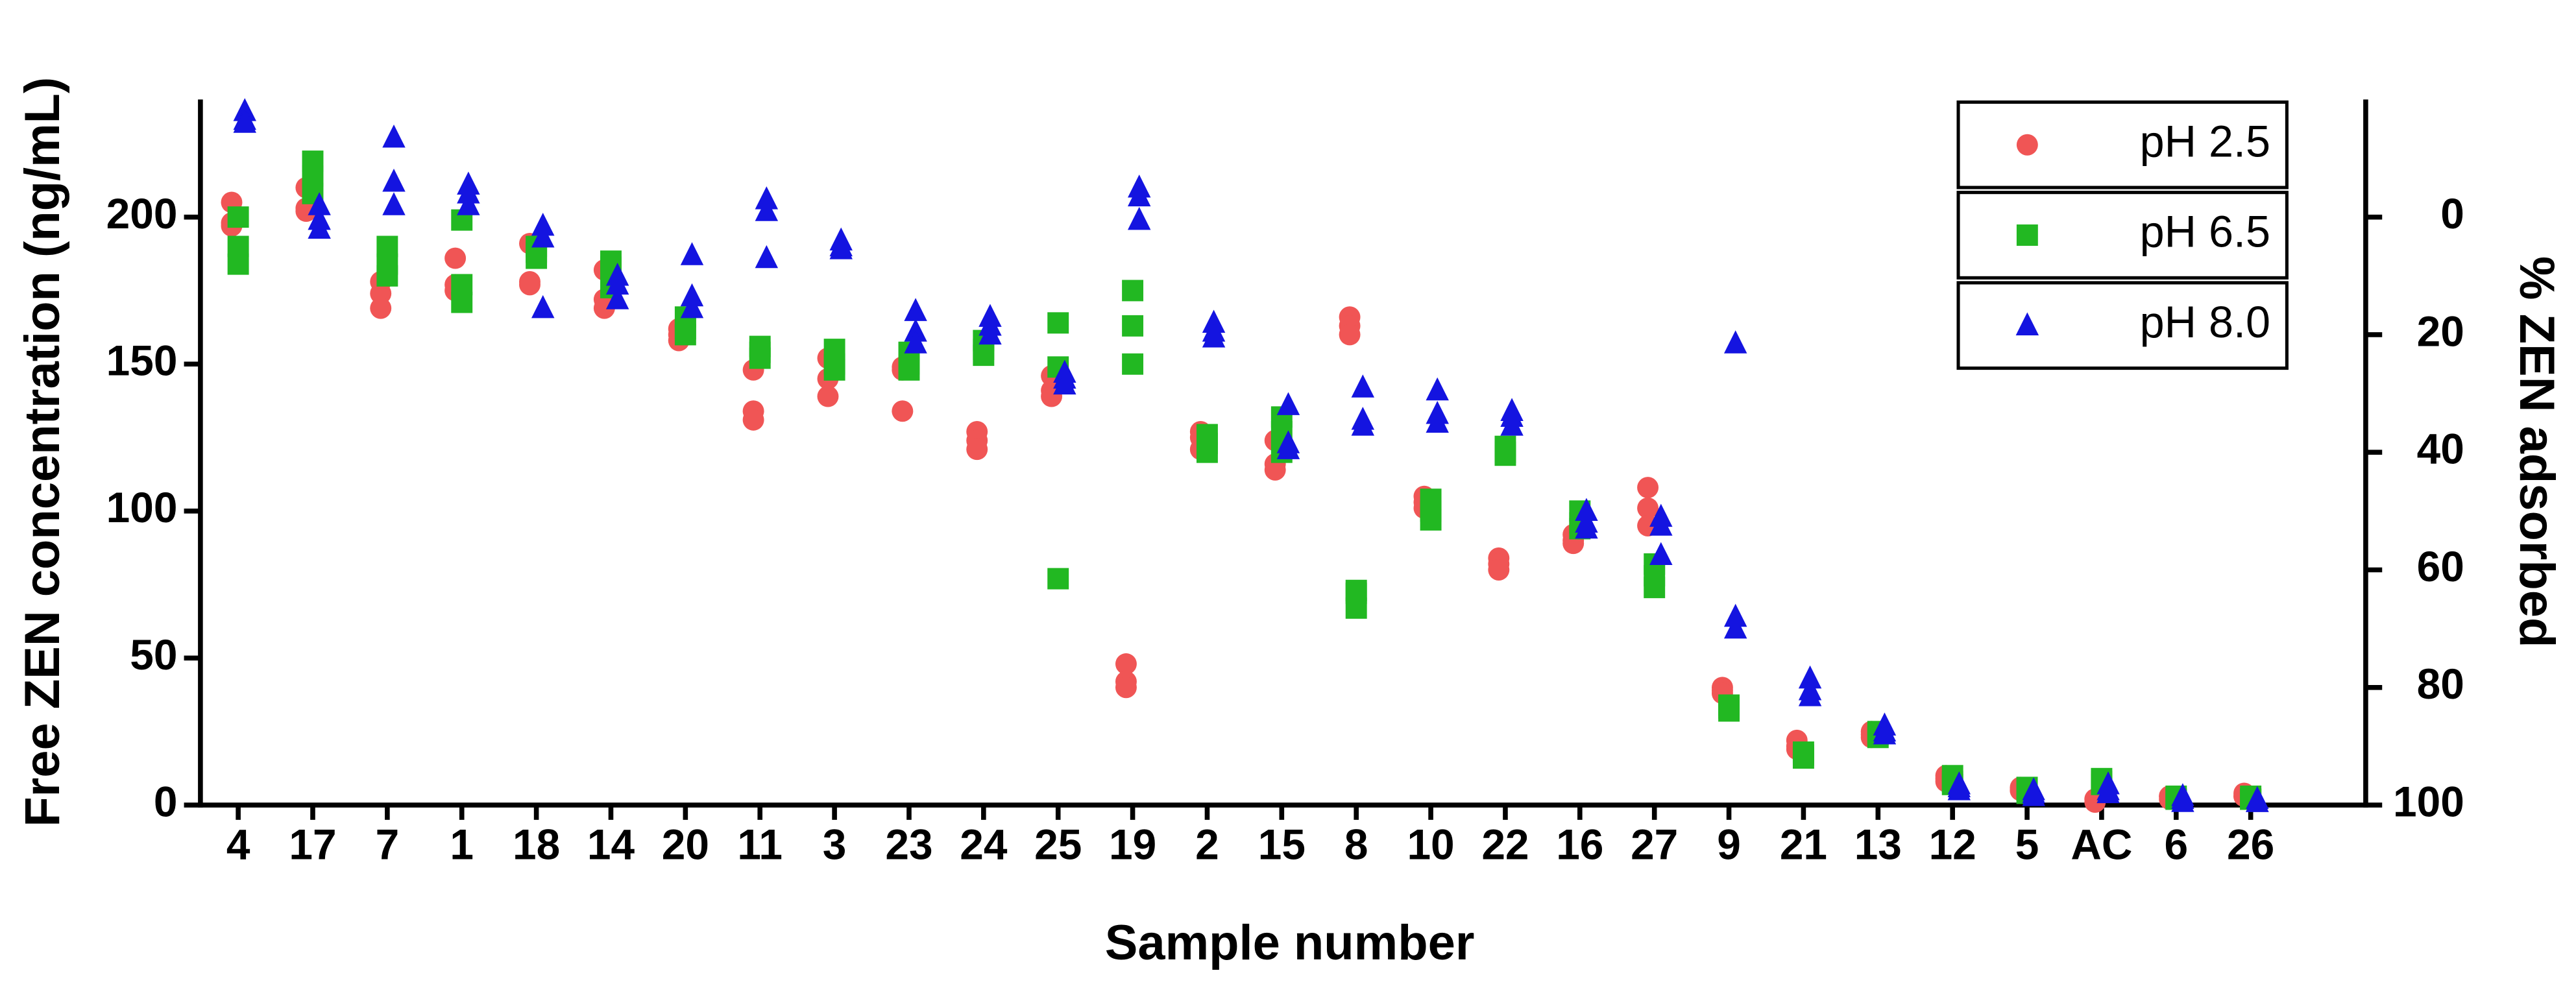  Describe the element at coordinates (153, 655) in the screenshot. I see `y-tick-label: 50` at that location.